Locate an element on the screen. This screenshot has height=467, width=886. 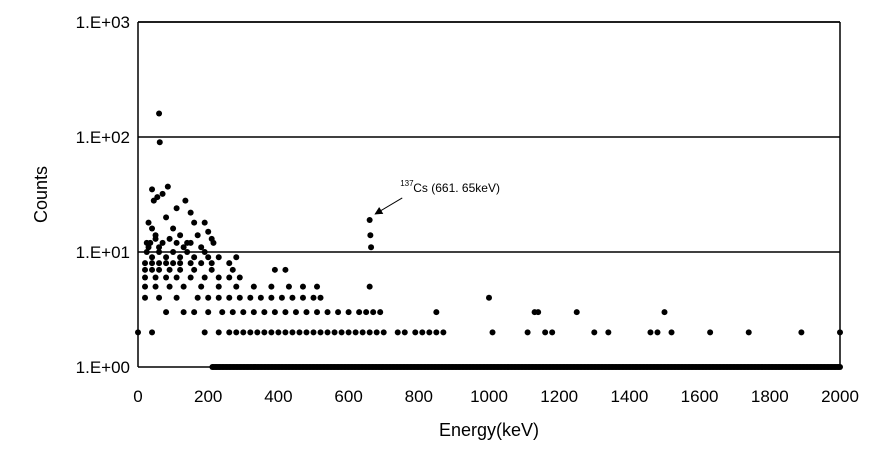
y-tick-labels: 1.E+00 1.E+01 1.E+02 1.E+03 is located at coordinates (103, 195).